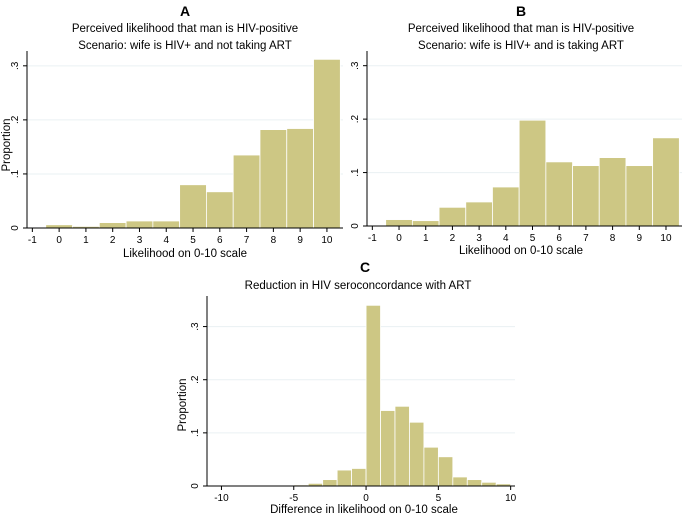  Describe the element at coordinates (365, 267) in the screenshot. I see `panel-letter: C` at that location.